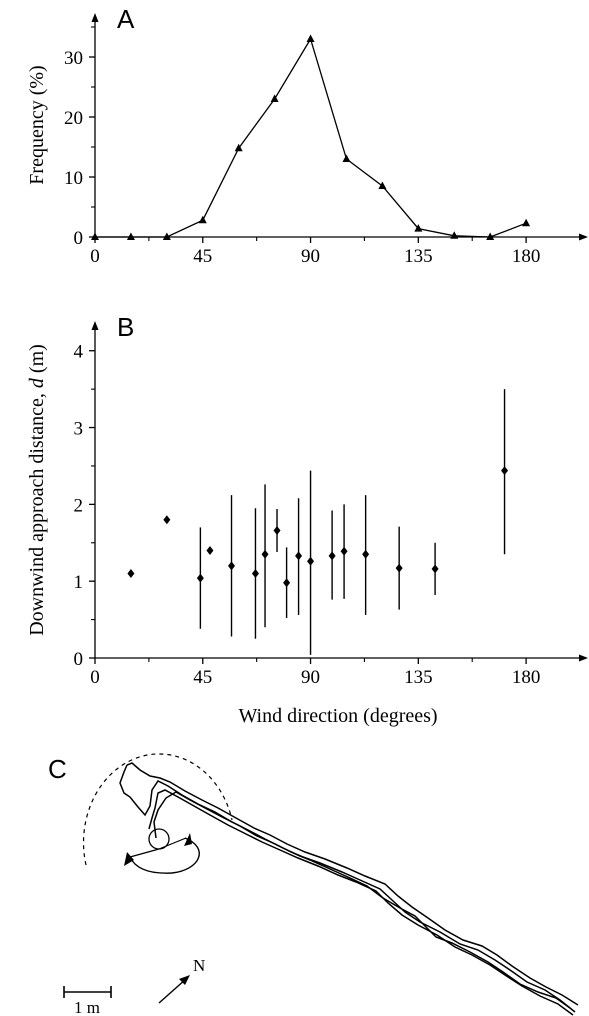 Image resolution: width=589 pixels, height=1016 pixels. I want to click on panel-b-y-tick-label: 2, so click(79, 505).